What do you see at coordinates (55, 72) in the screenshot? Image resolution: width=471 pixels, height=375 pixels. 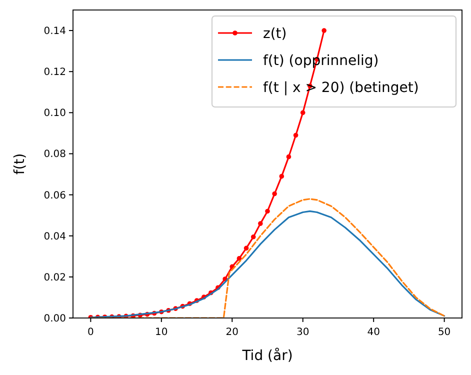 I see `y-tick-label: 0.12` at bounding box center [55, 72].